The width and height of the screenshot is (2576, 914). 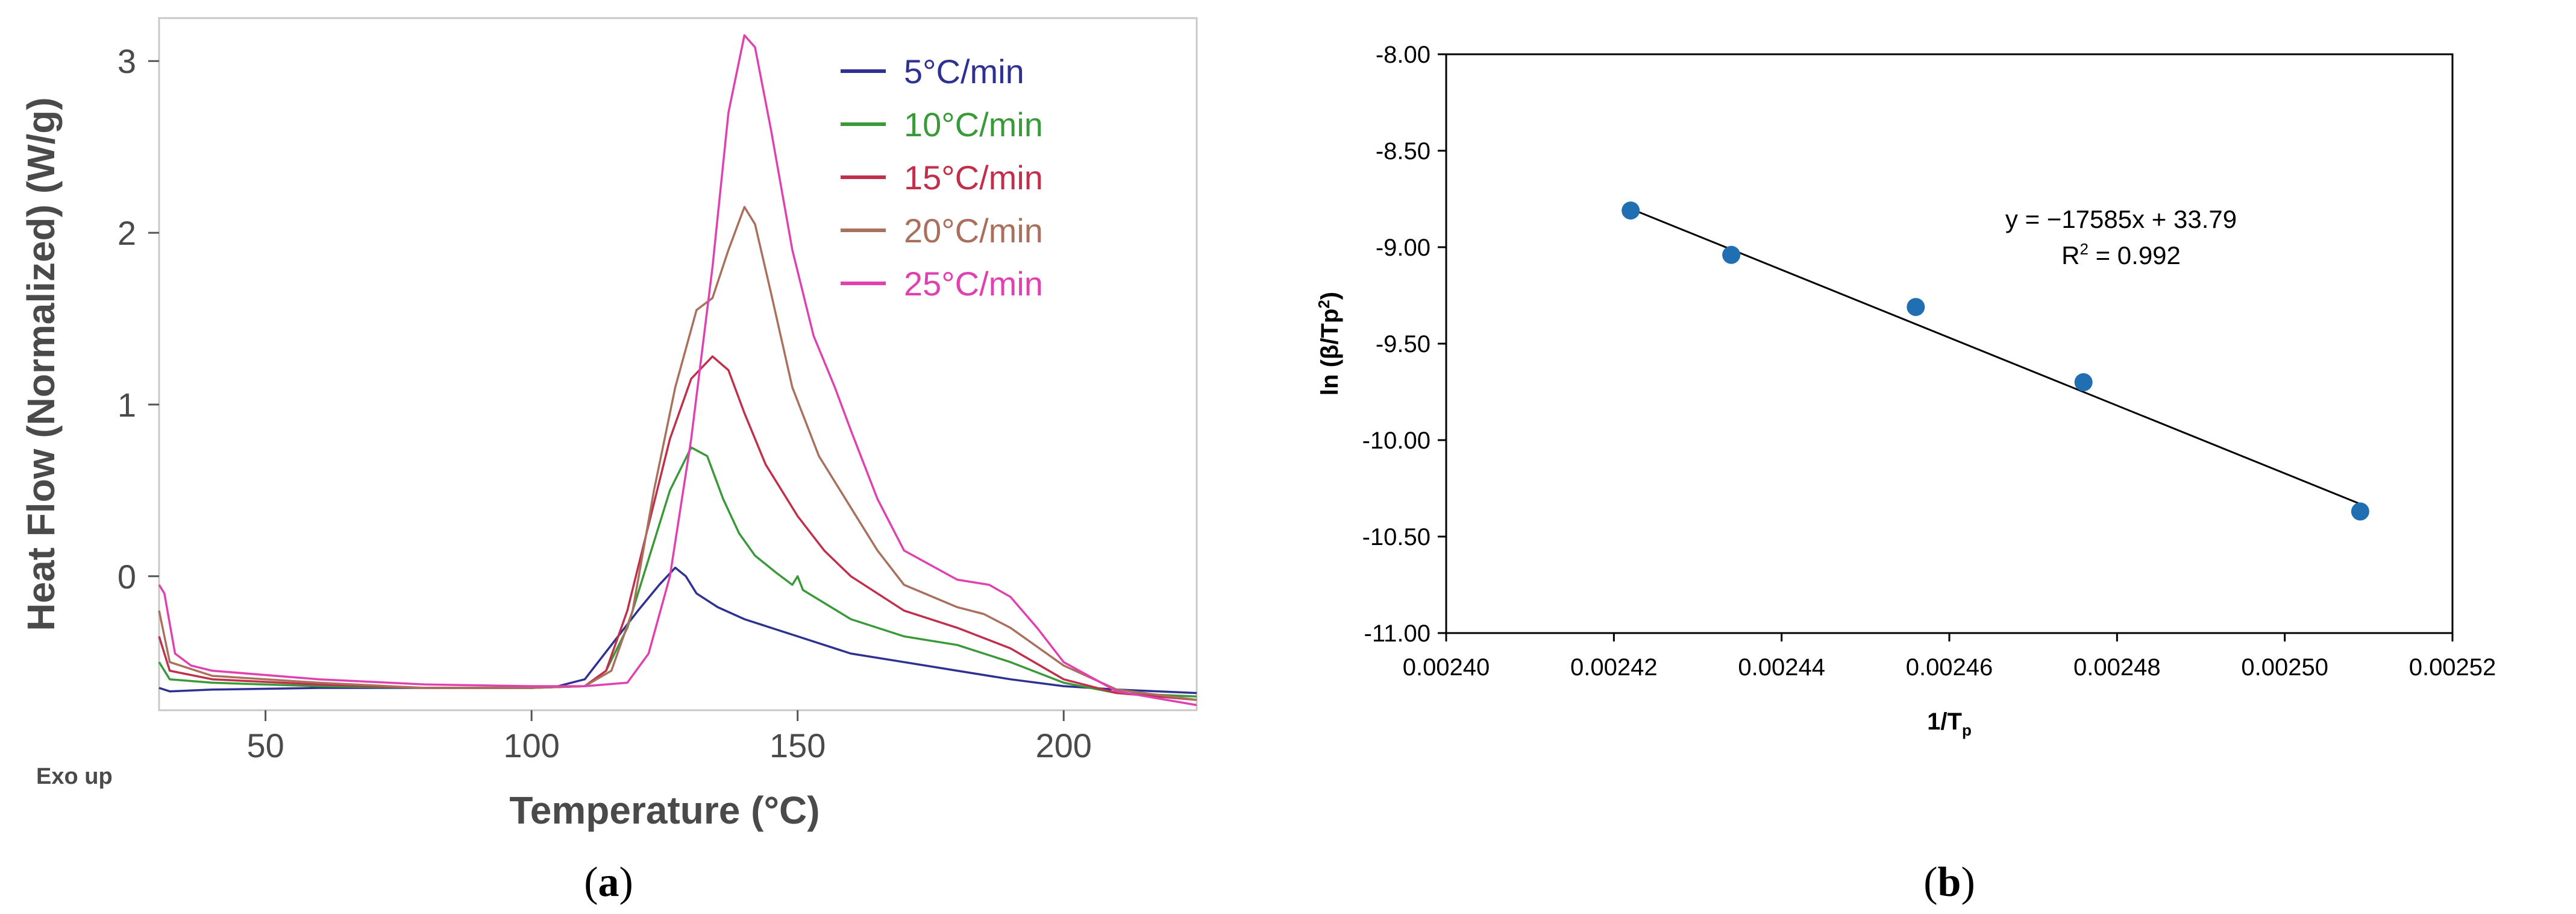 I want to click on panel-b-y-tick-label: -8.00, so click(x=1403, y=55).